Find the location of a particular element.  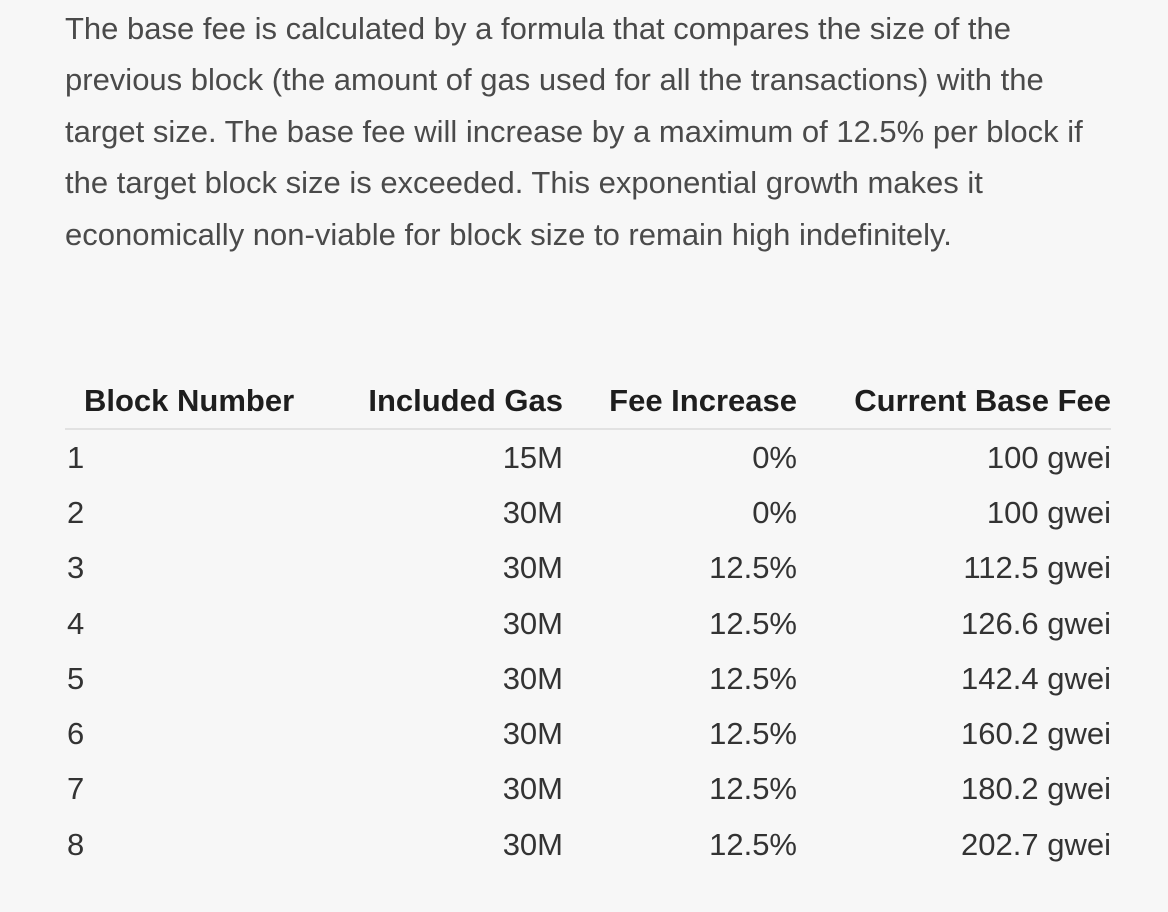

table-row: 5 30M 12.5% 142.4 gwei is located at coordinates (588, 678).